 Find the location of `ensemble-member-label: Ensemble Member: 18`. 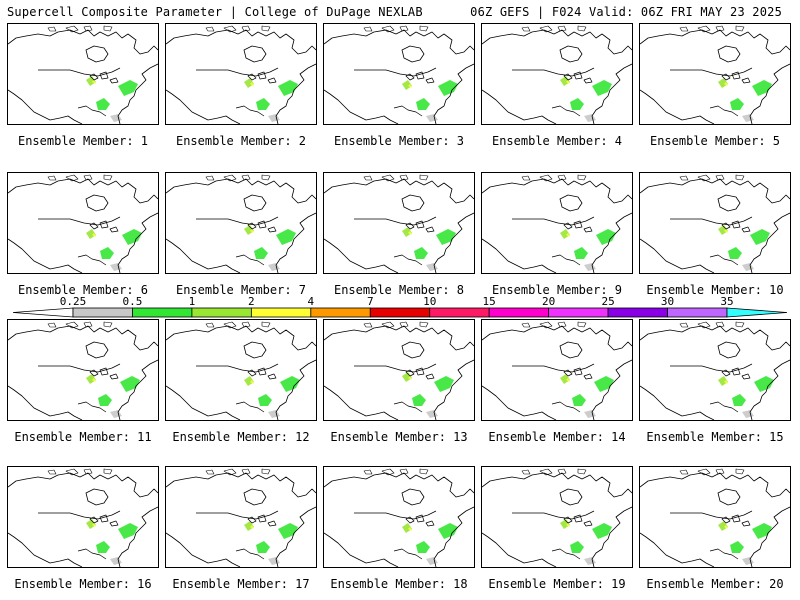

ensemble-member-label: Ensemble Member: 18 is located at coordinates (399, 584).